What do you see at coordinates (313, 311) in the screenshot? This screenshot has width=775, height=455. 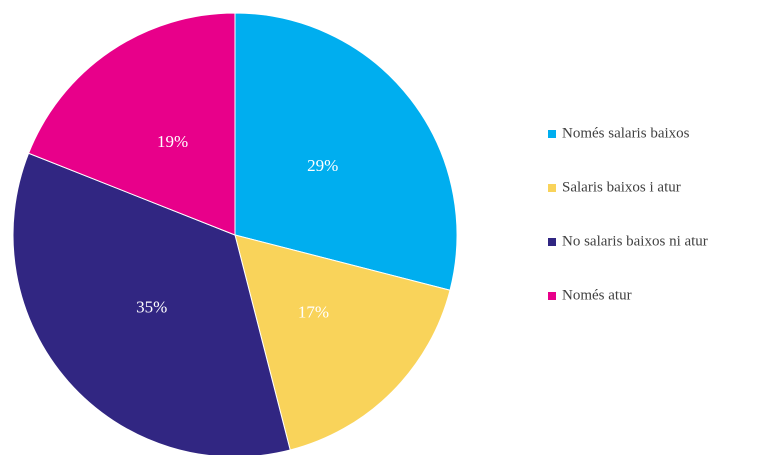 I see `data-label: 17%` at bounding box center [313, 311].